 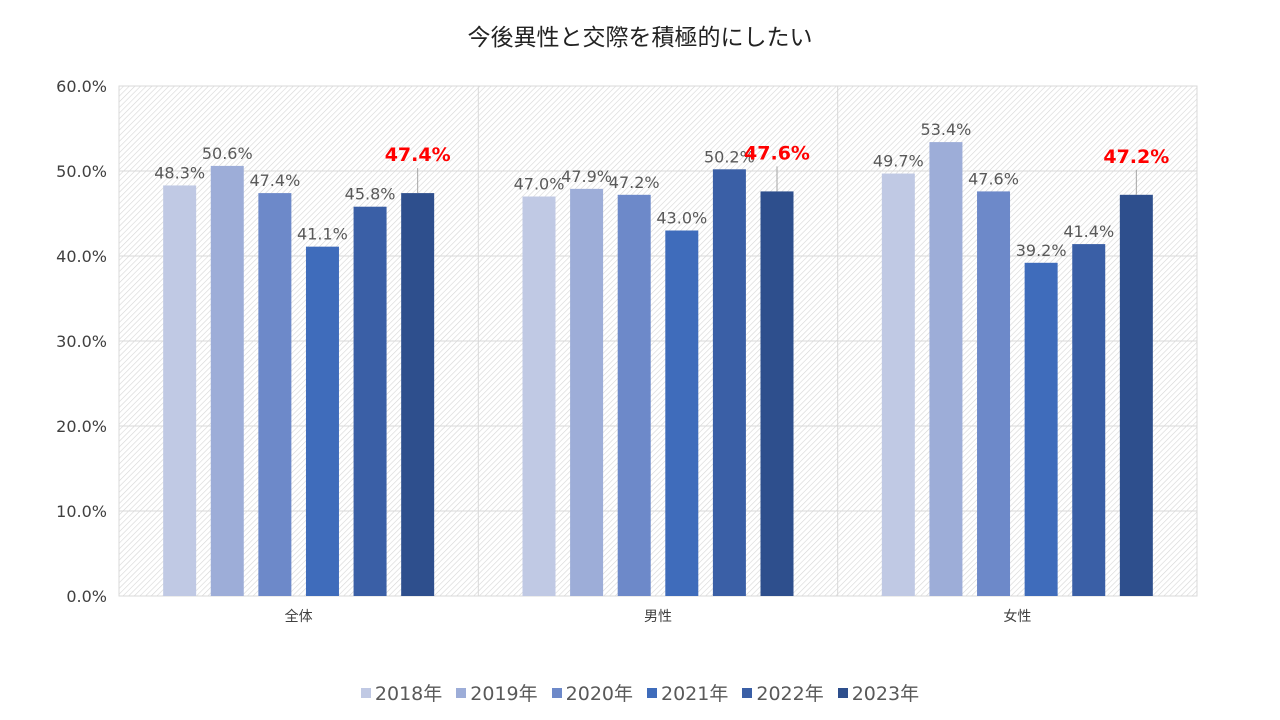 I want to click on chart-title: 今後異性と交際を積極的にしたい, so click(x=640, y=38).